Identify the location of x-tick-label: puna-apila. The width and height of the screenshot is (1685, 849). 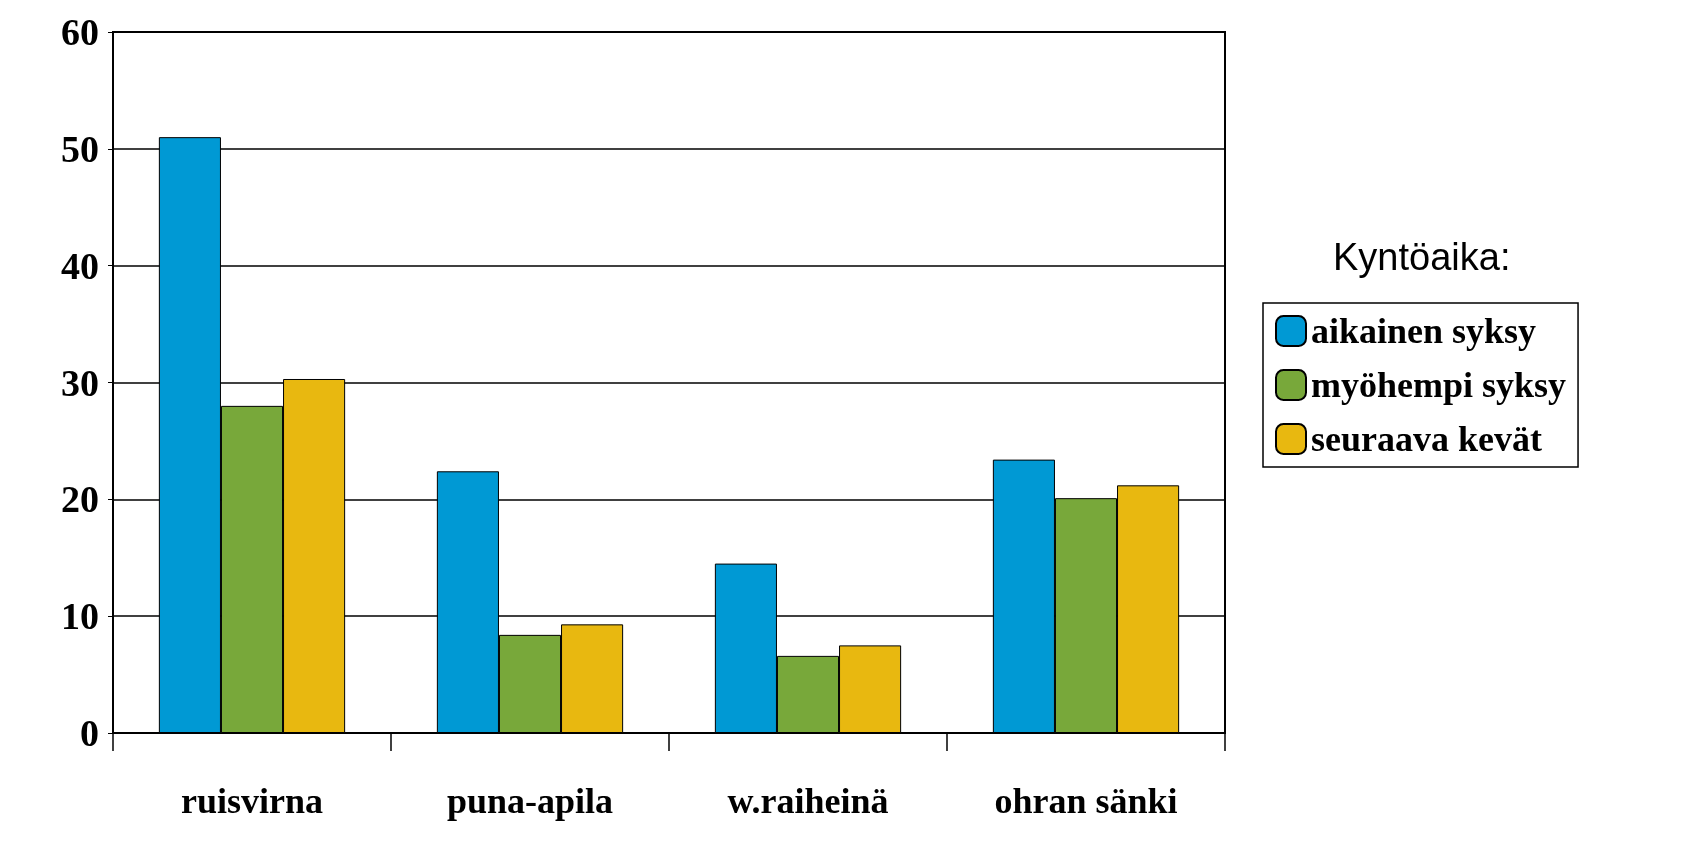
(530, 801).